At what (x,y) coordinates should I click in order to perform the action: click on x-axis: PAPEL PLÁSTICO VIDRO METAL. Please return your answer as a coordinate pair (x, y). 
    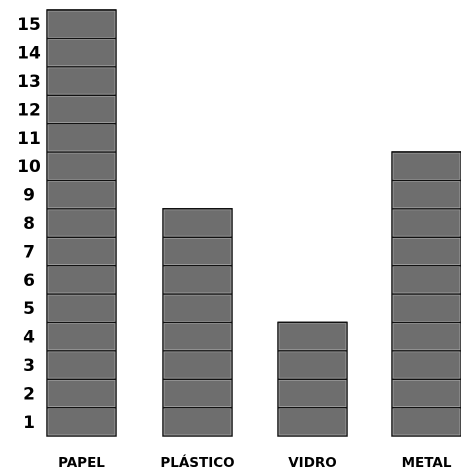
    Looking at the image, I should click on (255, 461).